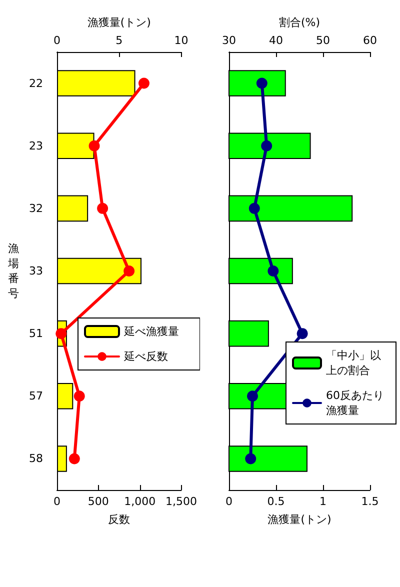 The image size is (400, 587). Describe the element at coordinates (36, 459) in the screenshot. I see `y-tick-label: 58` at that location.